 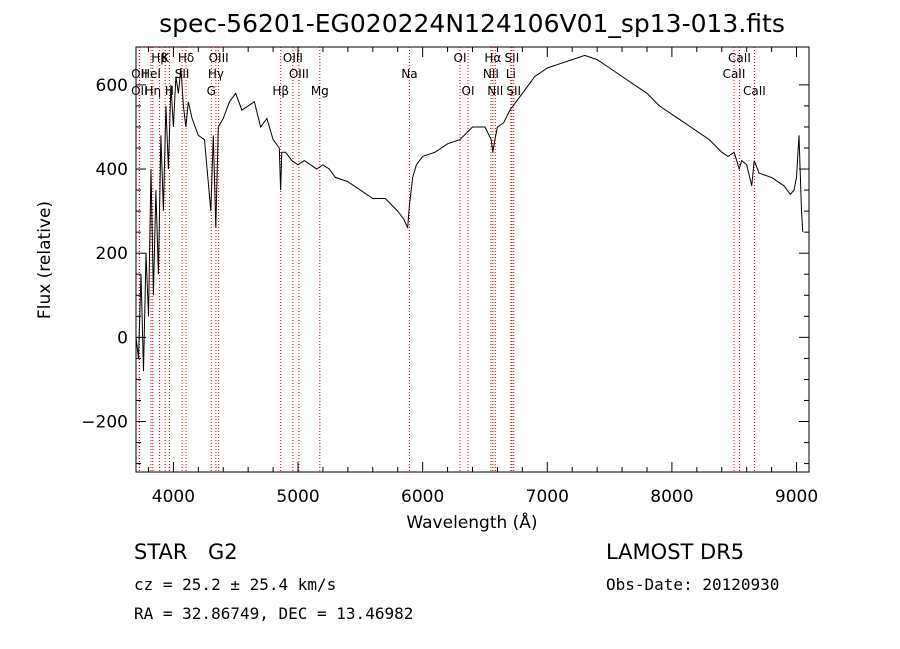 I want to click on x-tick-label: 9000, so click(x=796, y=497).